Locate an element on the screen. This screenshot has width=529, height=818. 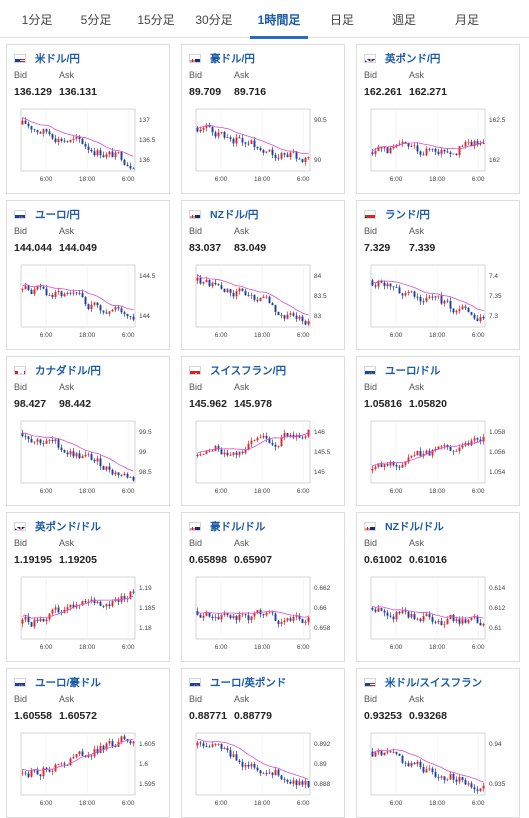
x-tick-label: 18:00 is located at coordinates (437, 647).